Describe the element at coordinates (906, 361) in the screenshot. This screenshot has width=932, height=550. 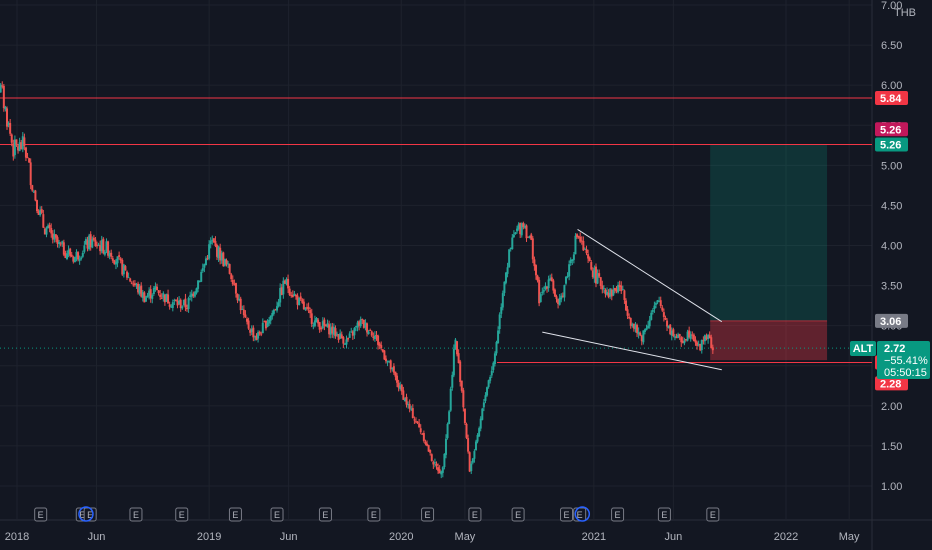
I see `change-percent: −55.41%` at that location.